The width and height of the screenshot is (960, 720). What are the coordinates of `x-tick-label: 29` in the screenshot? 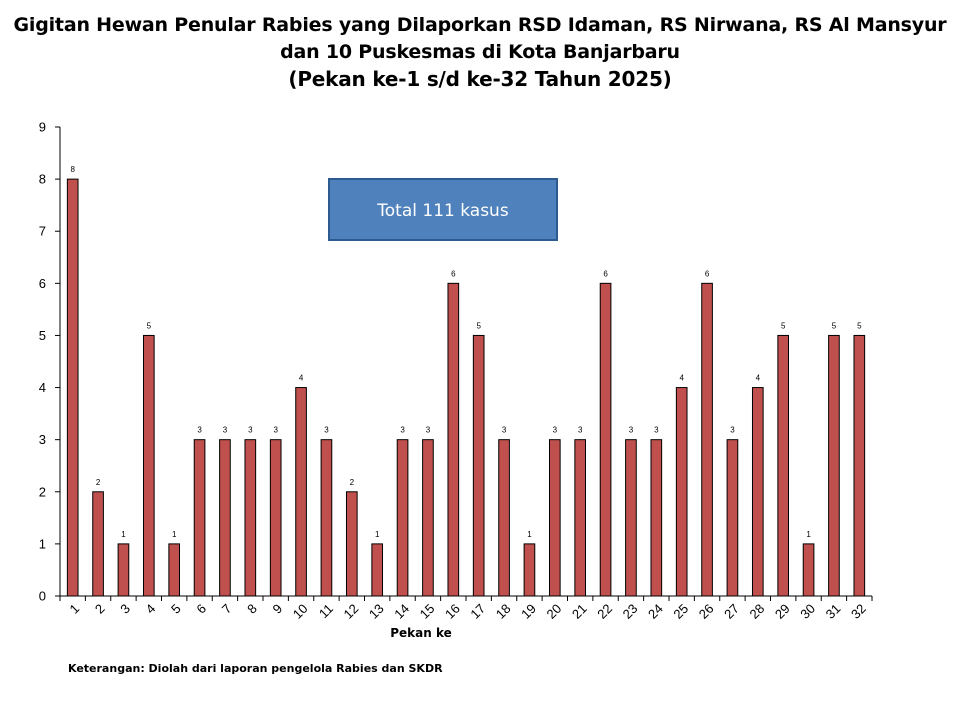 It's located at (782, 611).